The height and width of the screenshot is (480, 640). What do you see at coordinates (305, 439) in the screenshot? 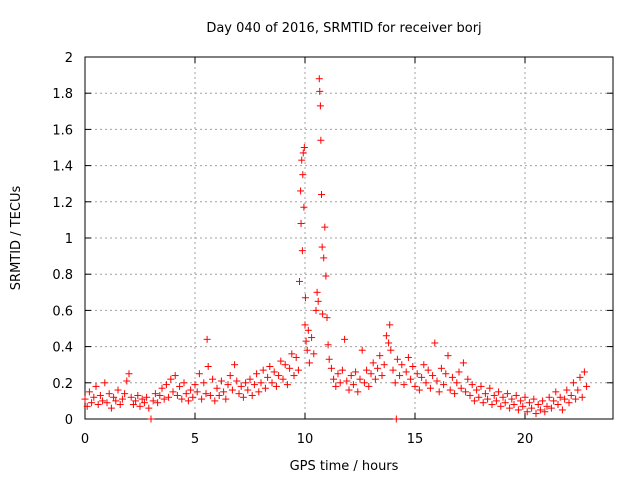
I see `x-tick-label: 10` at bounding box center [305, 439].